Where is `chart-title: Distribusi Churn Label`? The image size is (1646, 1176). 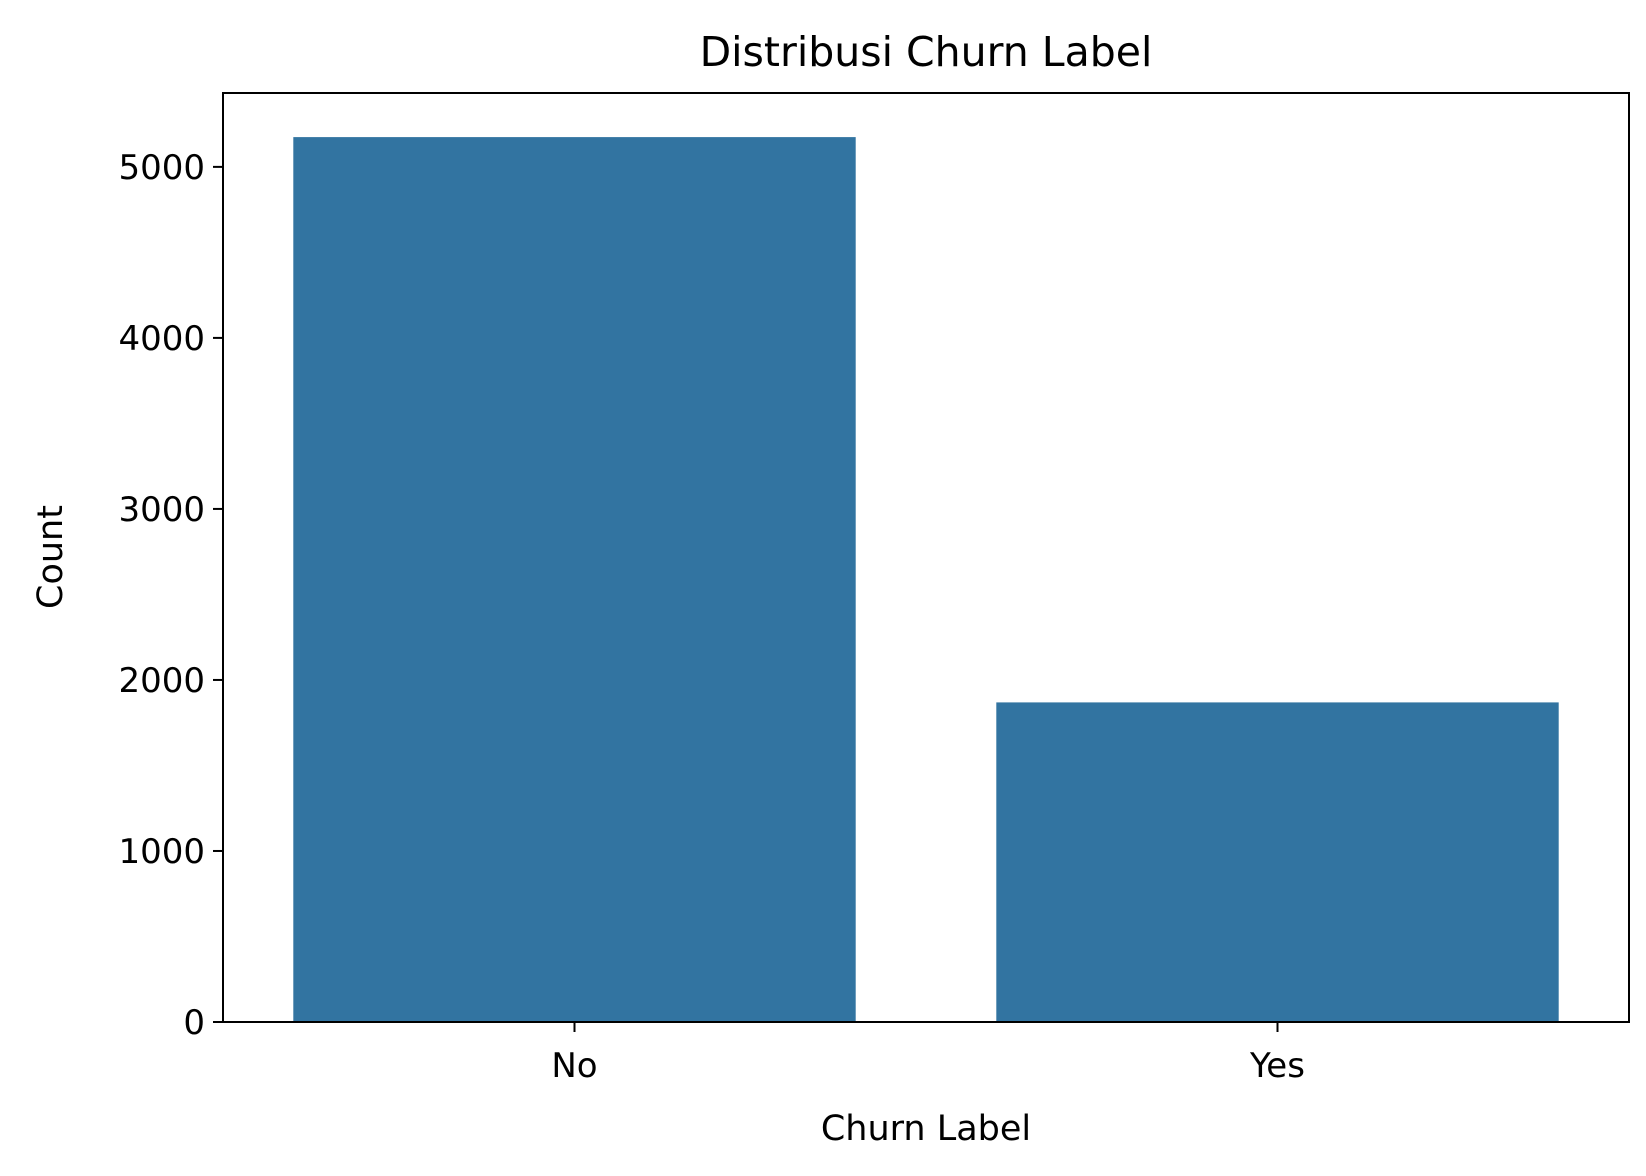 chart-title: Distribusi Churn Label is located at coordinates (926, 52).